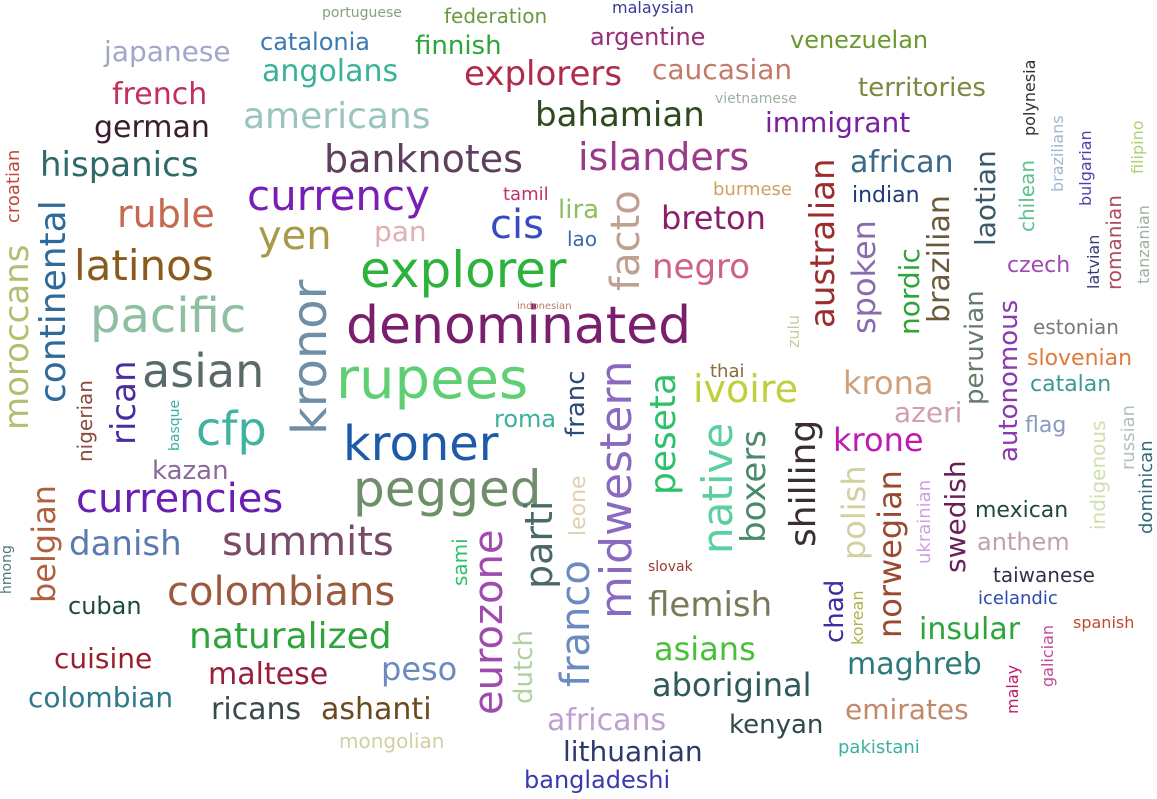 This screenshot has height=799, width=1157. I want to click on cloud-word-indonesian: indonesian, so click(544, 306).